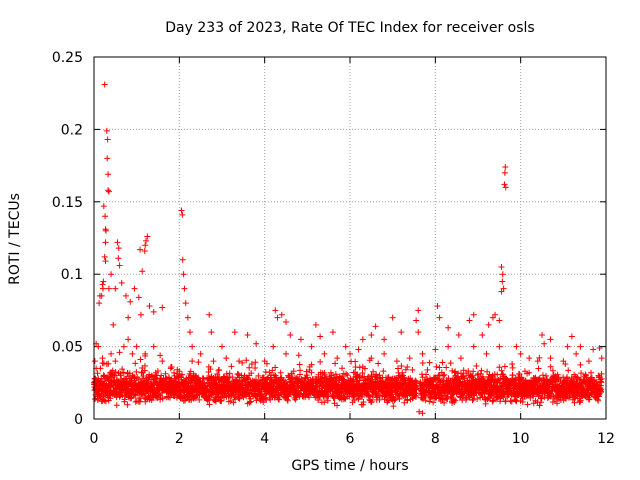 This screenshot has height=480, width=640. I want to click on x-tick-label: 6, so click(350, 439).